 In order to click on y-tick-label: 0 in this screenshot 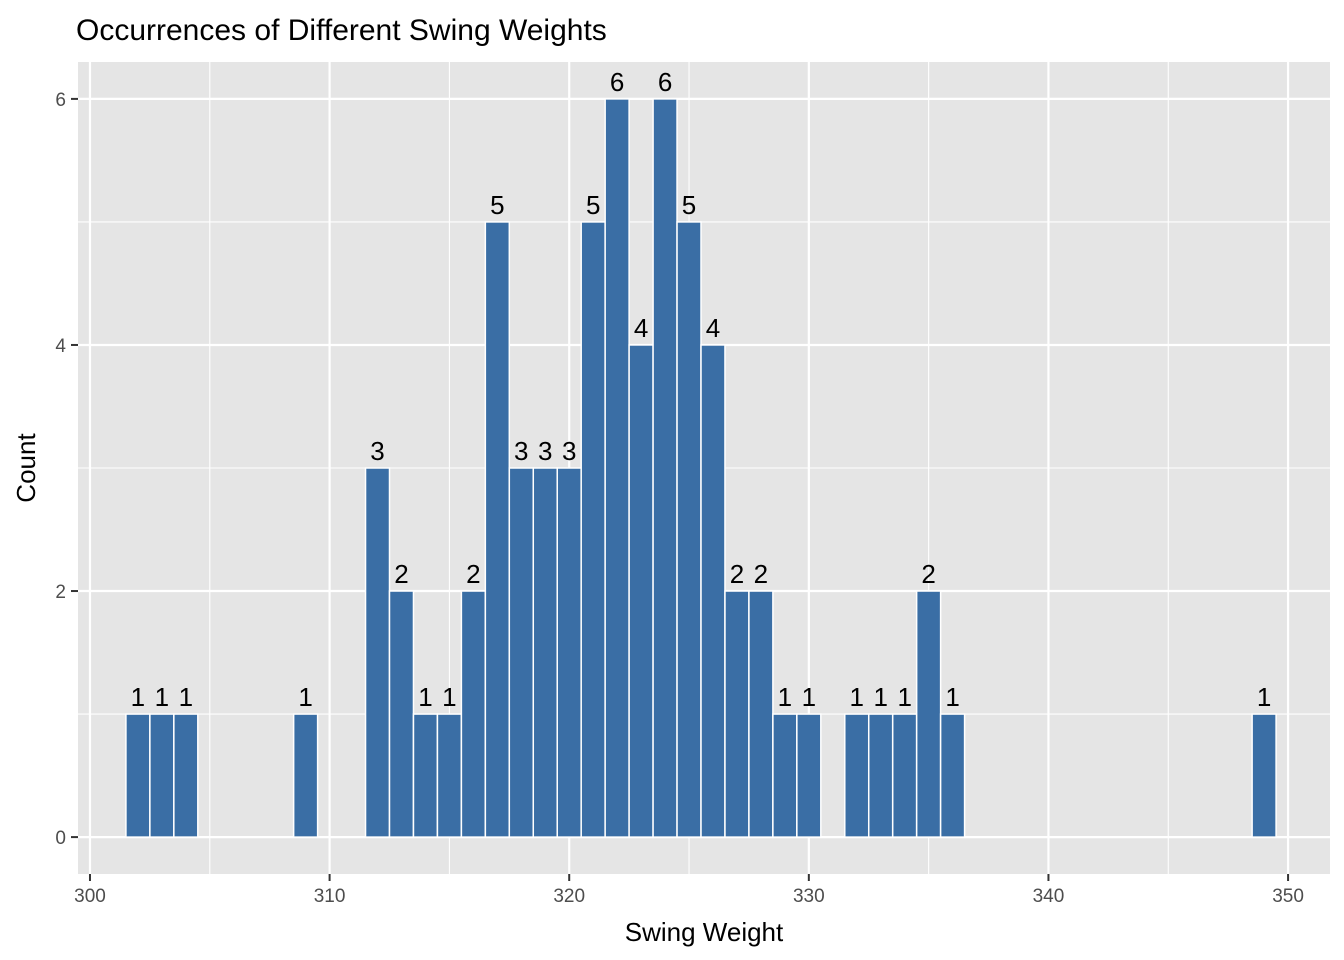, I will do `click(60, 838)`.